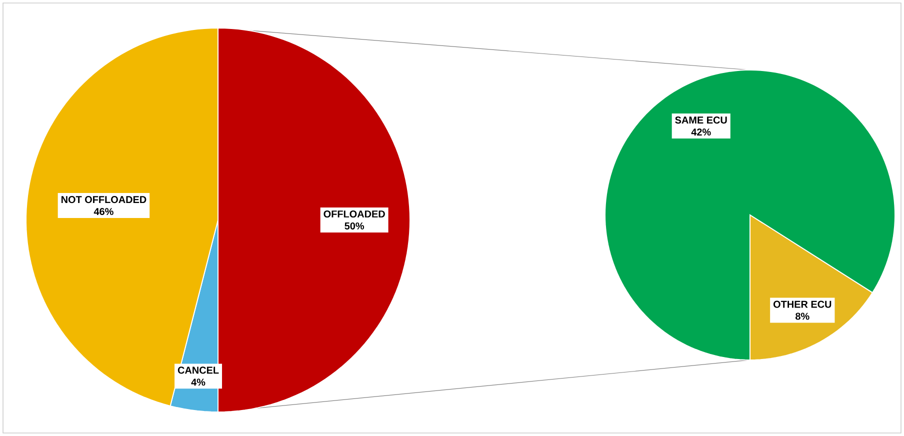  Describe the element at coordinates (198, 370) in the screenshot. I see `slice-label: CANCEL` at that location.